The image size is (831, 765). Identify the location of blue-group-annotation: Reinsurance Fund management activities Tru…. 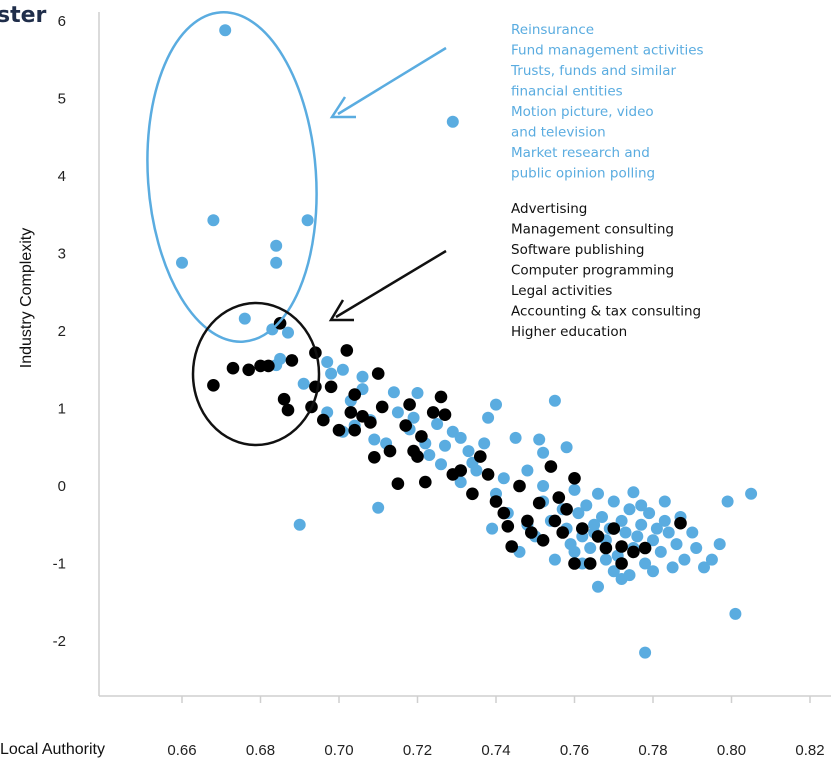
(607, 102).